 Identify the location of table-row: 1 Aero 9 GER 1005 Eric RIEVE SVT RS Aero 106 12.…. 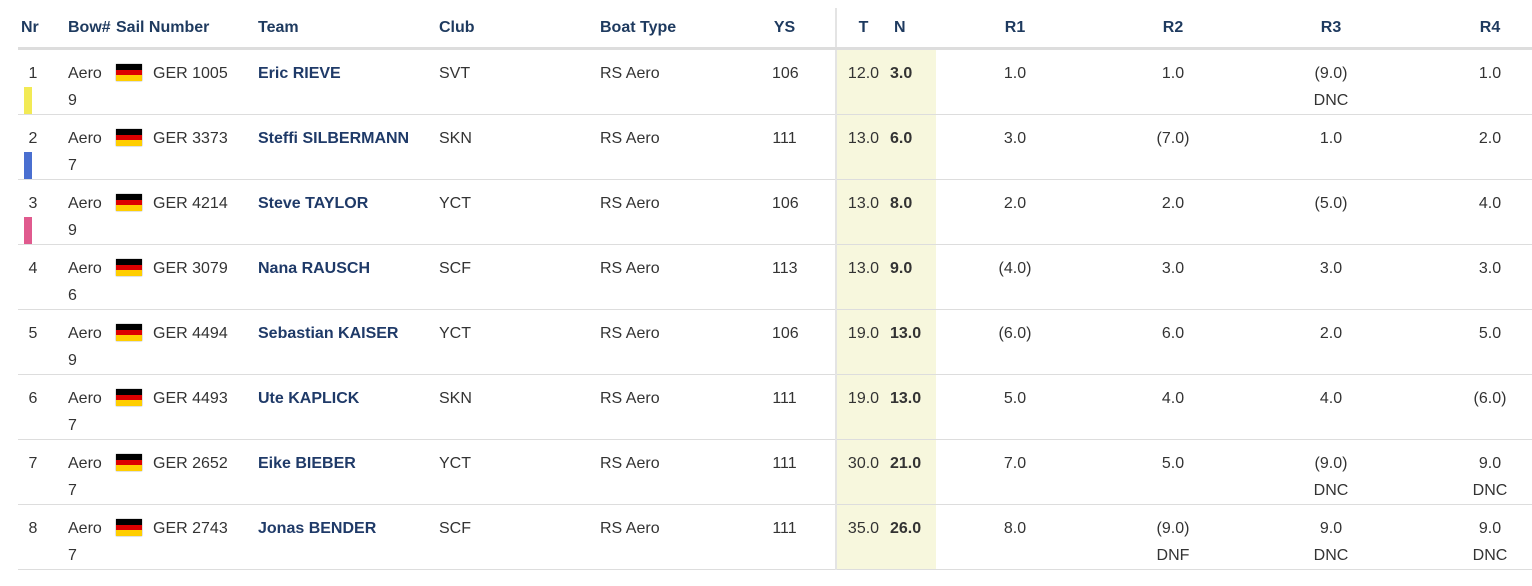
(775, 81).